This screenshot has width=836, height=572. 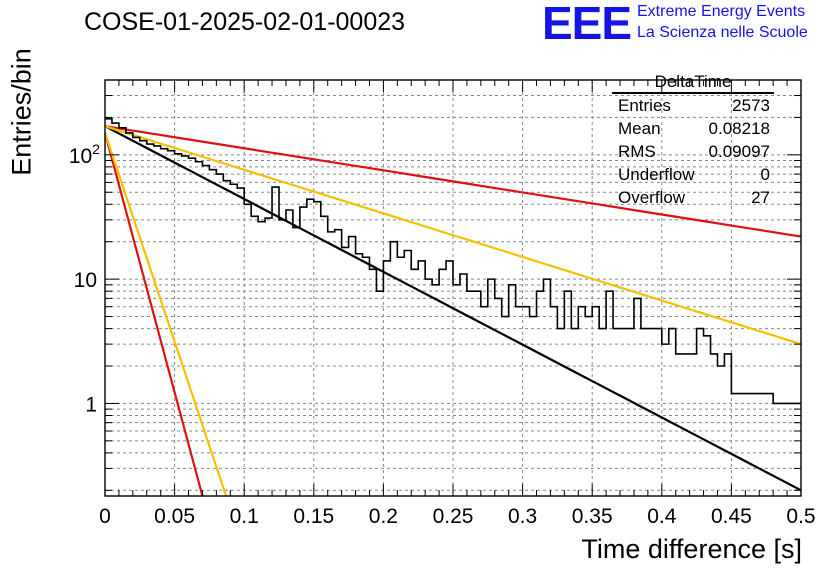 What do you see at coordinates (739, 151) in the screenshot?
I see `stats-value: 0.09097` at bounding box center [739, 151].